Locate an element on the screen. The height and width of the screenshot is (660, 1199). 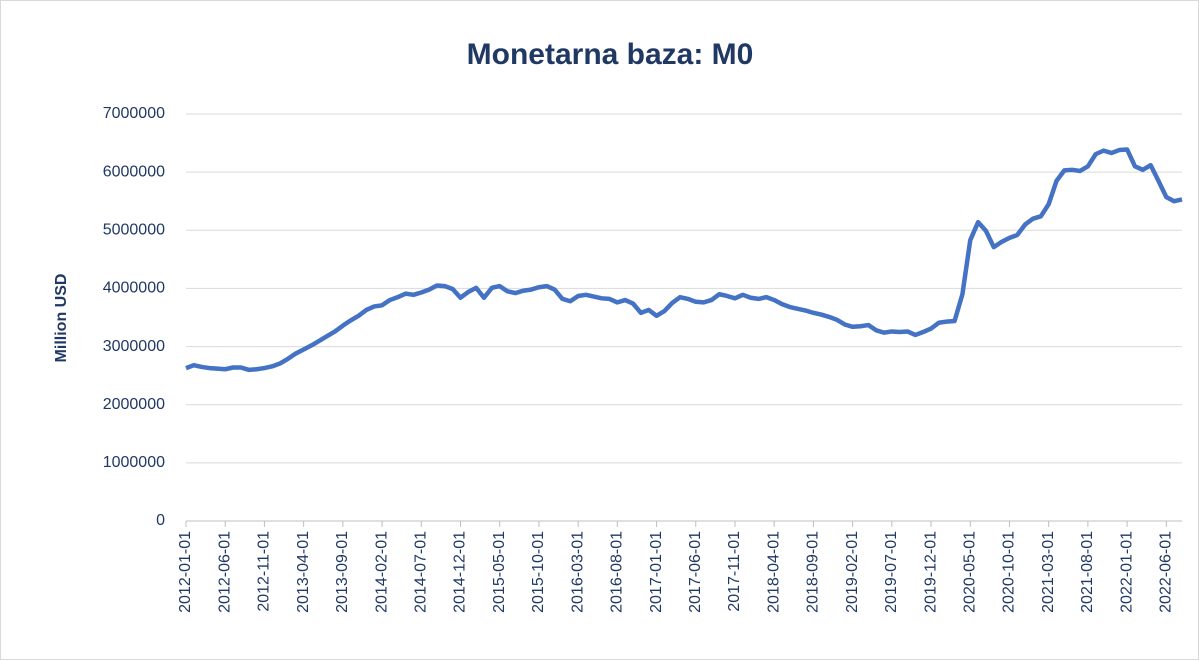
x-tick-label: 2018-09-01 is located at coordinates (813, 572).